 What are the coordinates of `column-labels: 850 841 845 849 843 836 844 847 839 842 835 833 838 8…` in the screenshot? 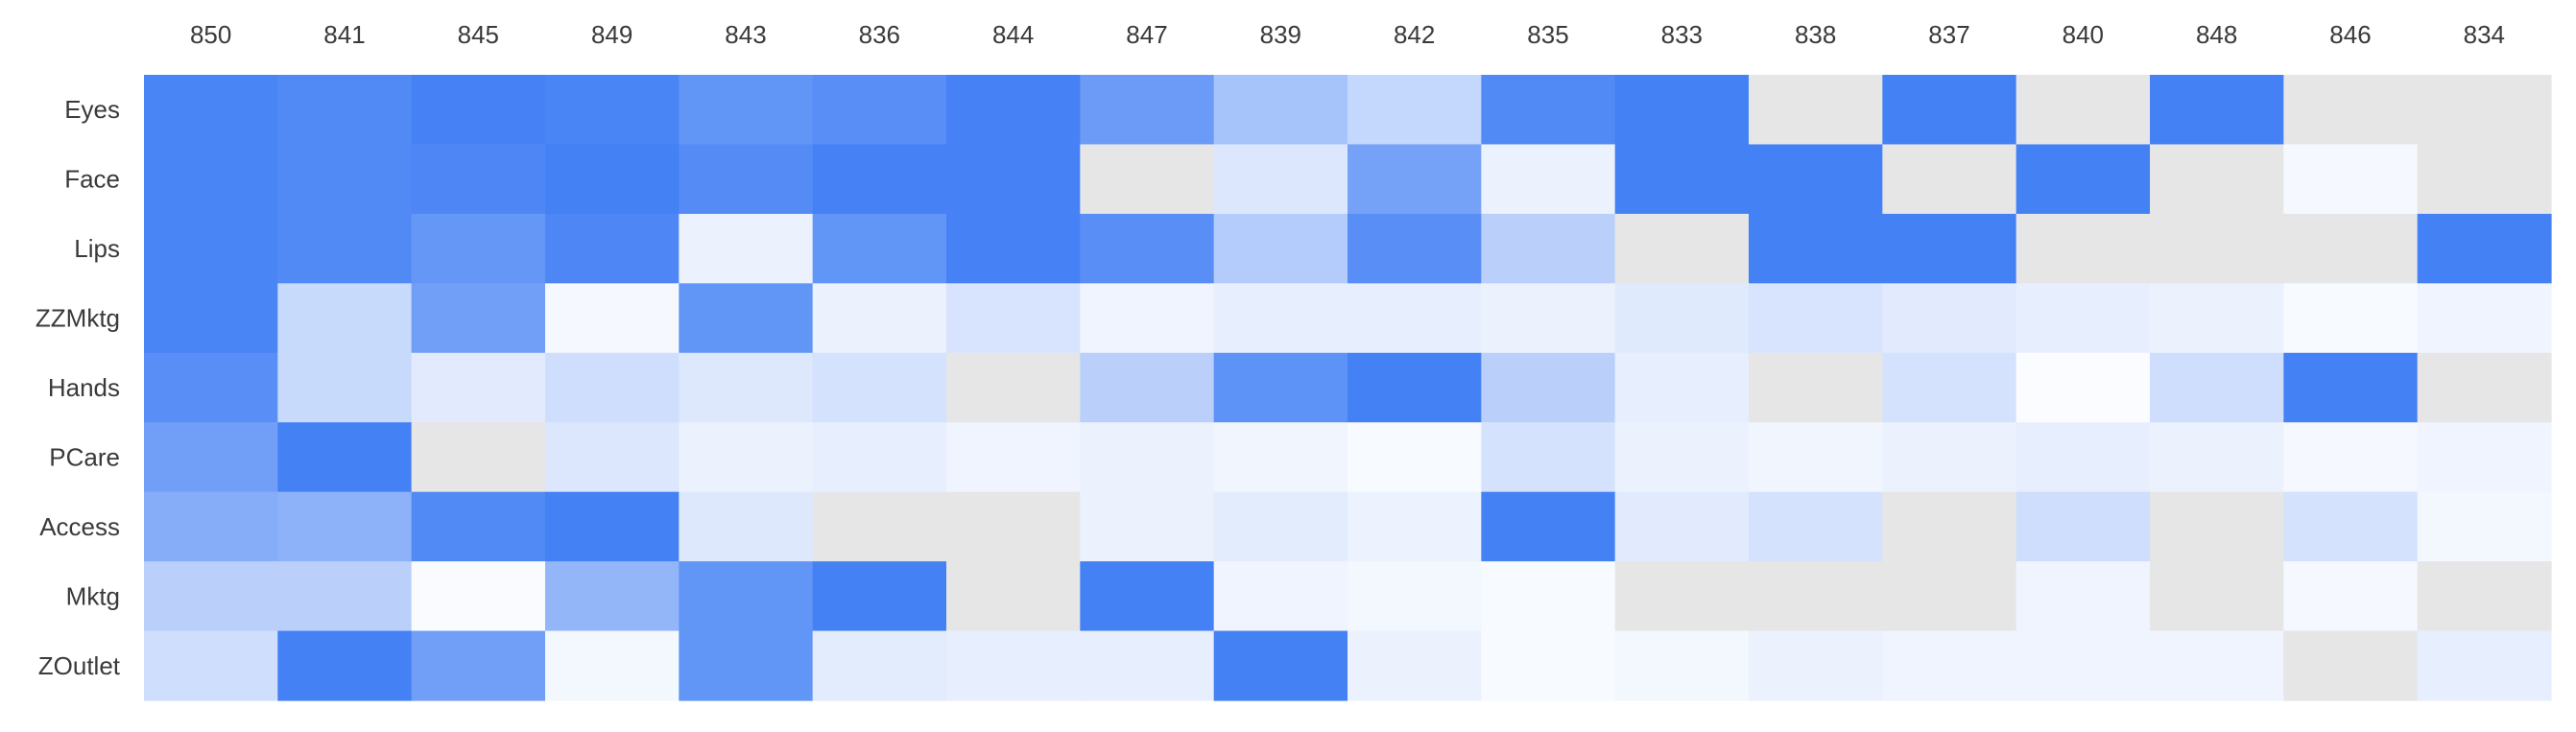 It's located at (1347, 34).